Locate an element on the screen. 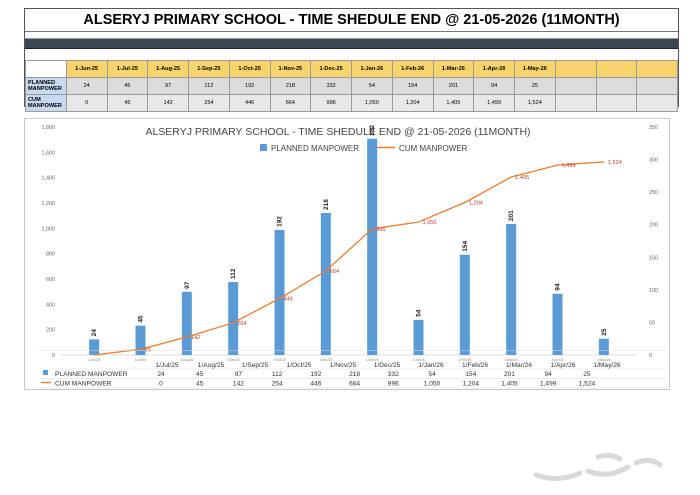  data-table-cell: 1,050 is located at coordinates (432, 384).